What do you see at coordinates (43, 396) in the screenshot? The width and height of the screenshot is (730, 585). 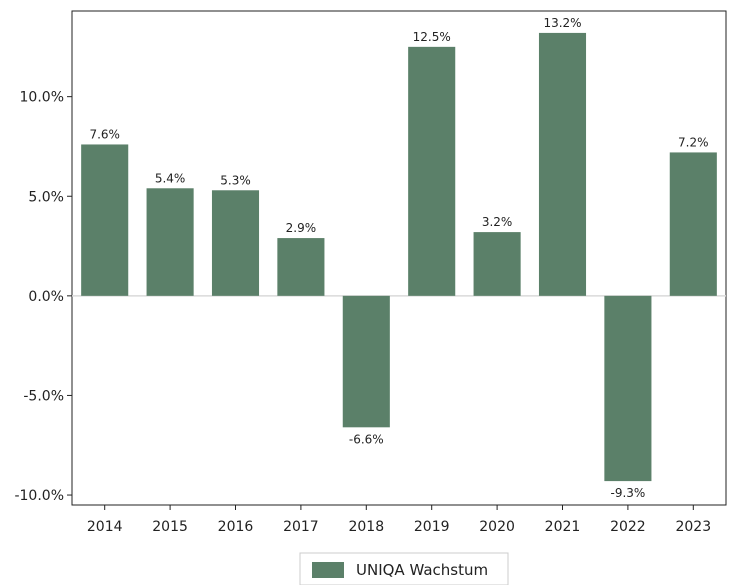 I see `y-tick-label: -5.0%` at bounding box center [43, 396].